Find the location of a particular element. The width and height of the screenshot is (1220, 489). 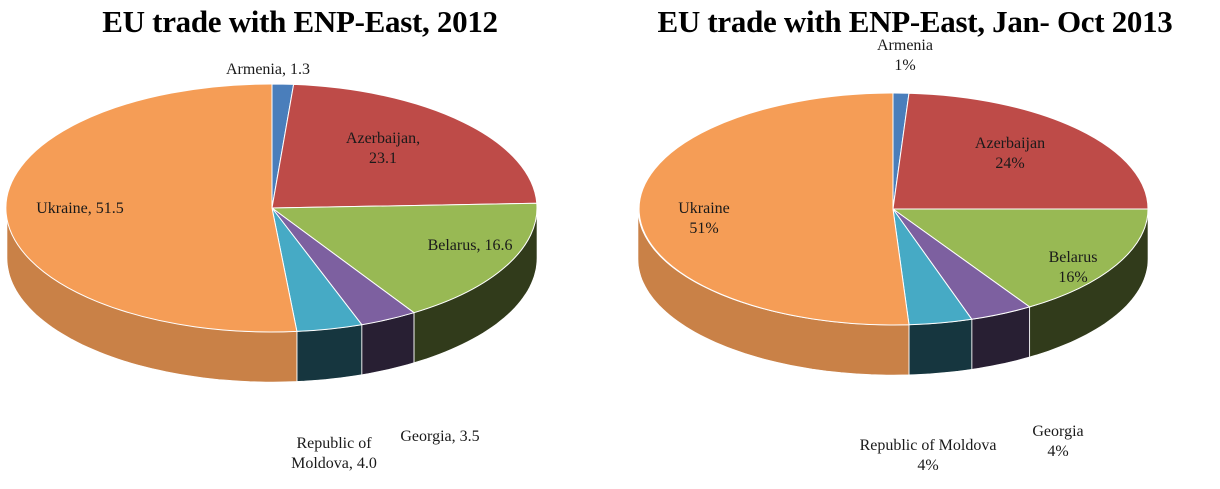

slice-label-georgia: Georgia 4% is located at coordinates (1057, 441).